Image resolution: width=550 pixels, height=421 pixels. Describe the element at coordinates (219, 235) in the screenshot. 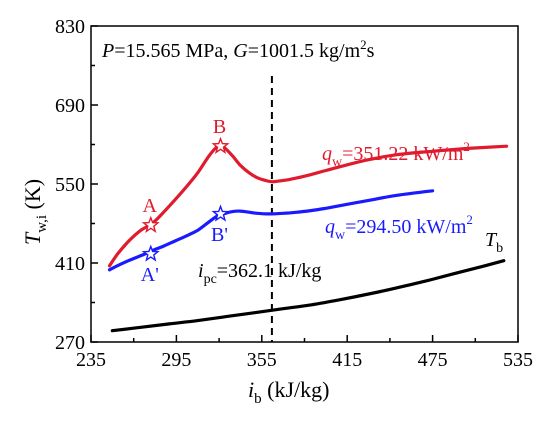

I see `marker-label: B'` at that location.